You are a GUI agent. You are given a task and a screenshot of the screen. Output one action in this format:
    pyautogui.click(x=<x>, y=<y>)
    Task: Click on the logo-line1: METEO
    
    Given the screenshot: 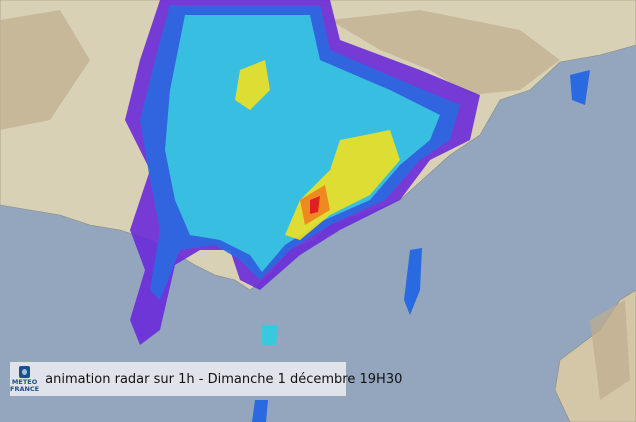 What is the action you would take?
    pyautogui.click(x=24, y=381)
    